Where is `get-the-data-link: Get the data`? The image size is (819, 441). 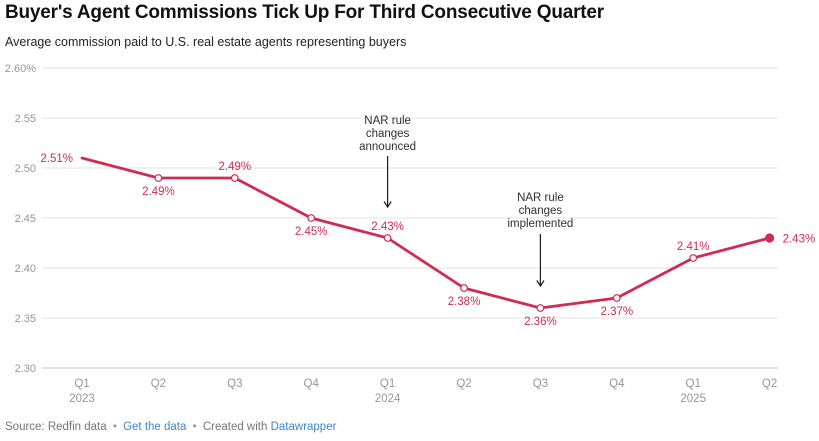
get-the-data-link: Get the data is located at coordinates (155, 427).